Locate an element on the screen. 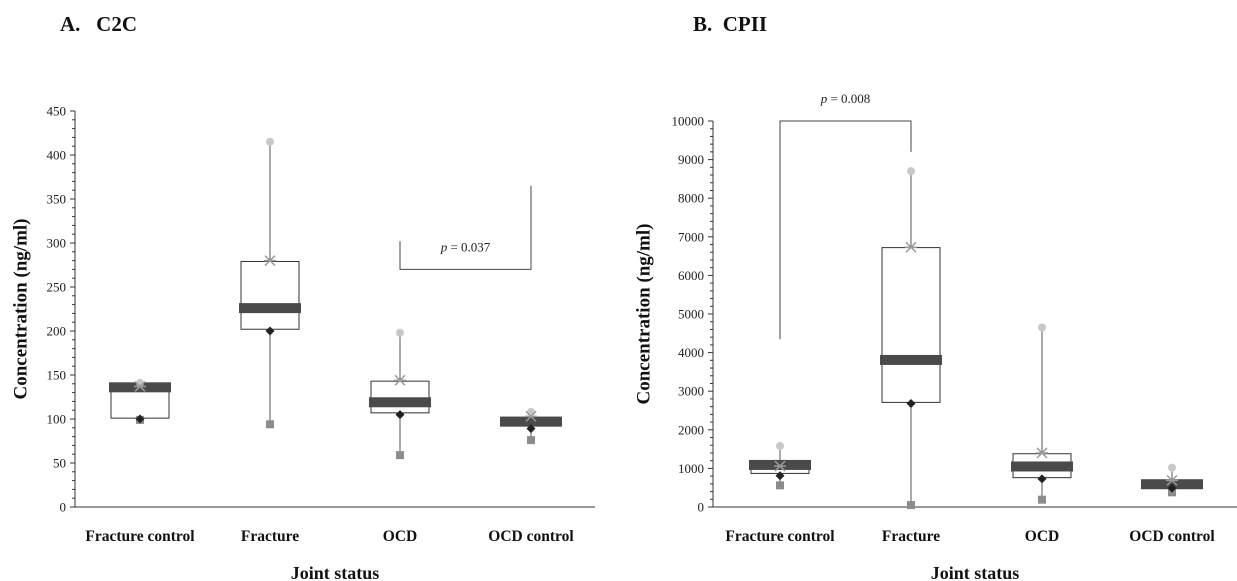  b-y-tick-label: 2000 is located at coordinates (691, 429).